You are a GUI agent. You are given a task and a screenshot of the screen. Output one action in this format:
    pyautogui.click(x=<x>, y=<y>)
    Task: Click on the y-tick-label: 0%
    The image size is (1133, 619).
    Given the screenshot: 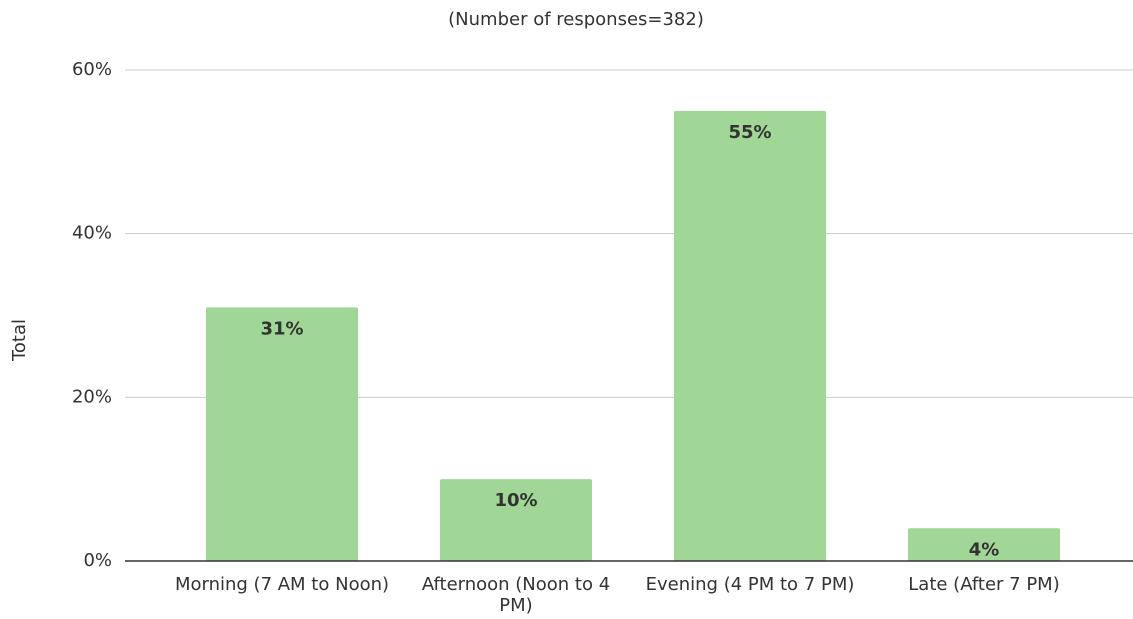 What is the action you would take?
    pyautogui.click(x=97, y=560)
    